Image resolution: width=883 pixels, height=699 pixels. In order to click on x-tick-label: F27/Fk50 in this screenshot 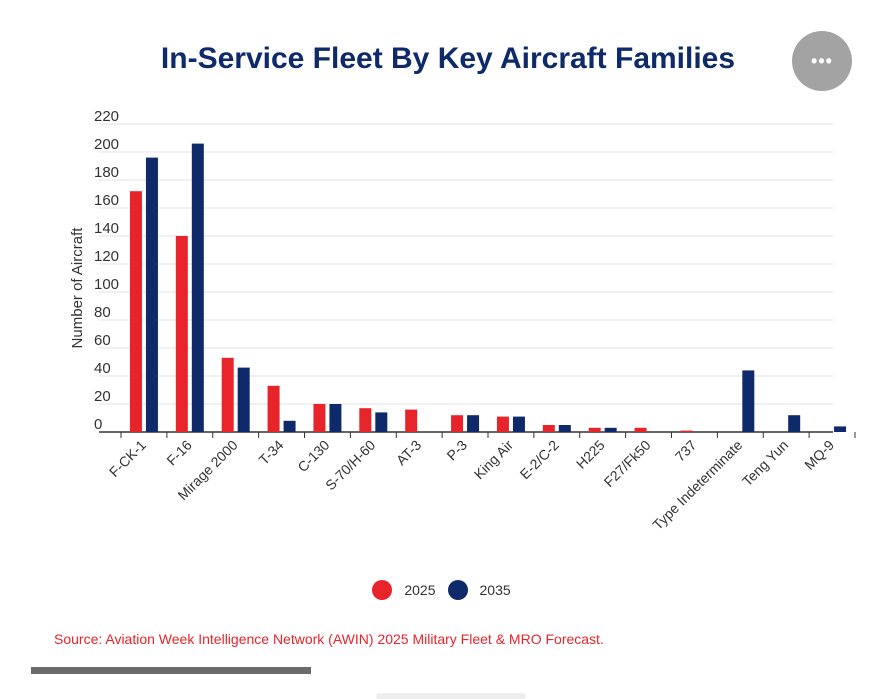, I will do `click(627, 463)`.